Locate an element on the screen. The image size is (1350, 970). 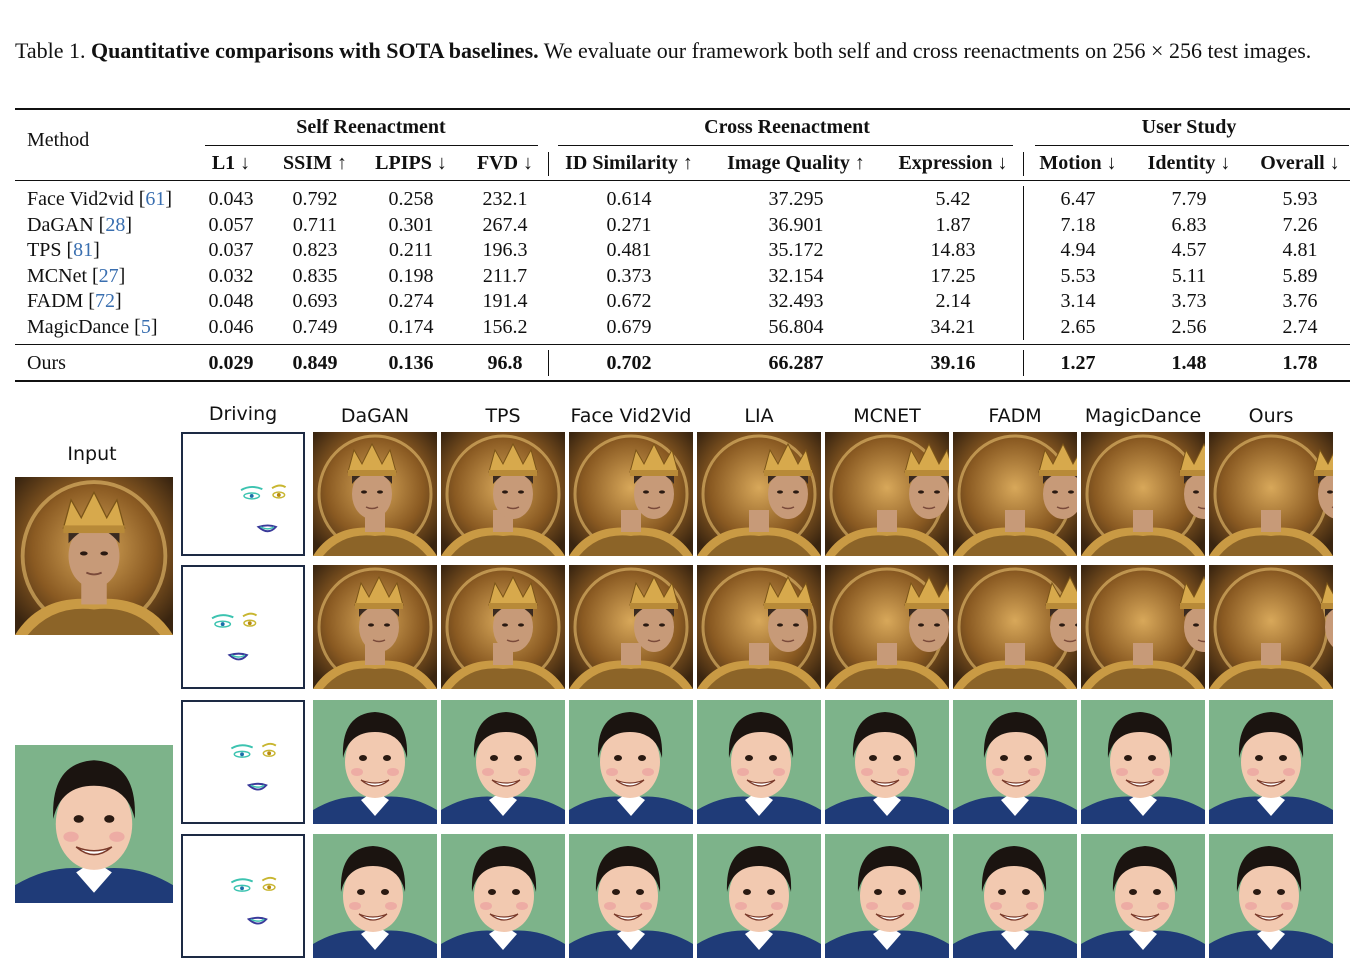
table-cell: 211.7 is located at coordinates (505, 276).